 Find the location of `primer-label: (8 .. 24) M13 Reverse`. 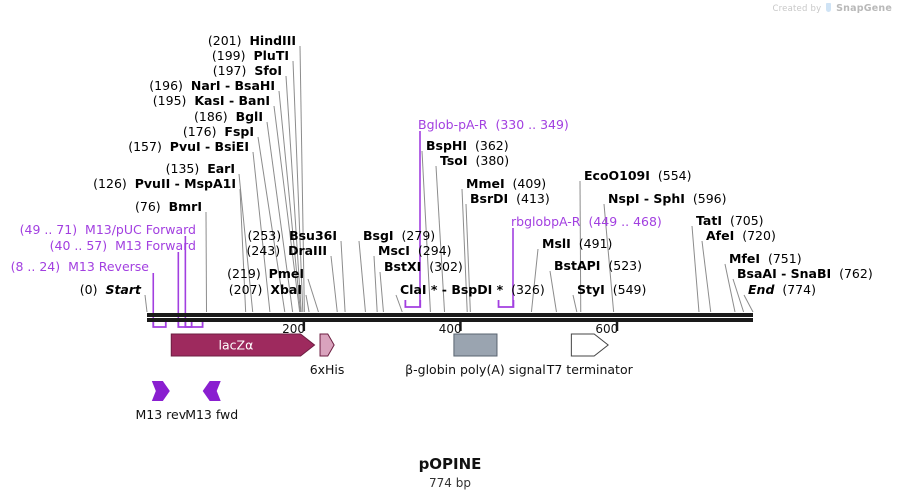

primer-label: (8 .. 24) M13 Reverse is located at coordinates (80, 267).